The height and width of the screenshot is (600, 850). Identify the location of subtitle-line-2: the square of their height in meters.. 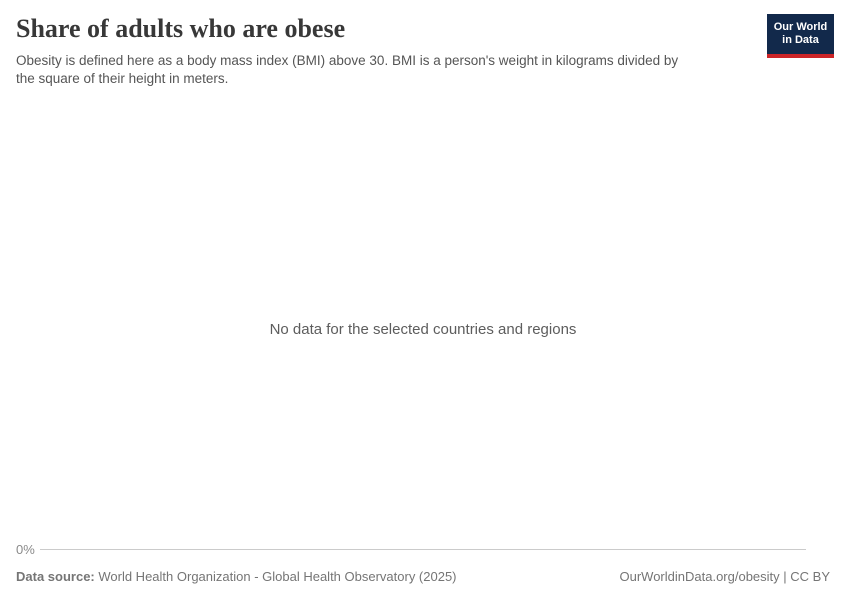
(122, 78).